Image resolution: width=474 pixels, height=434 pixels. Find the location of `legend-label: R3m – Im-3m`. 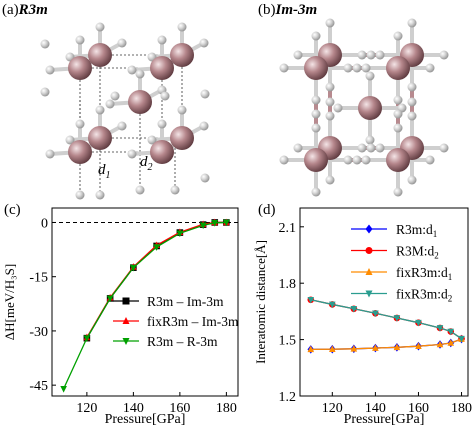

legend-label: R3m – Im-3m is located at coordinates (185, 301).